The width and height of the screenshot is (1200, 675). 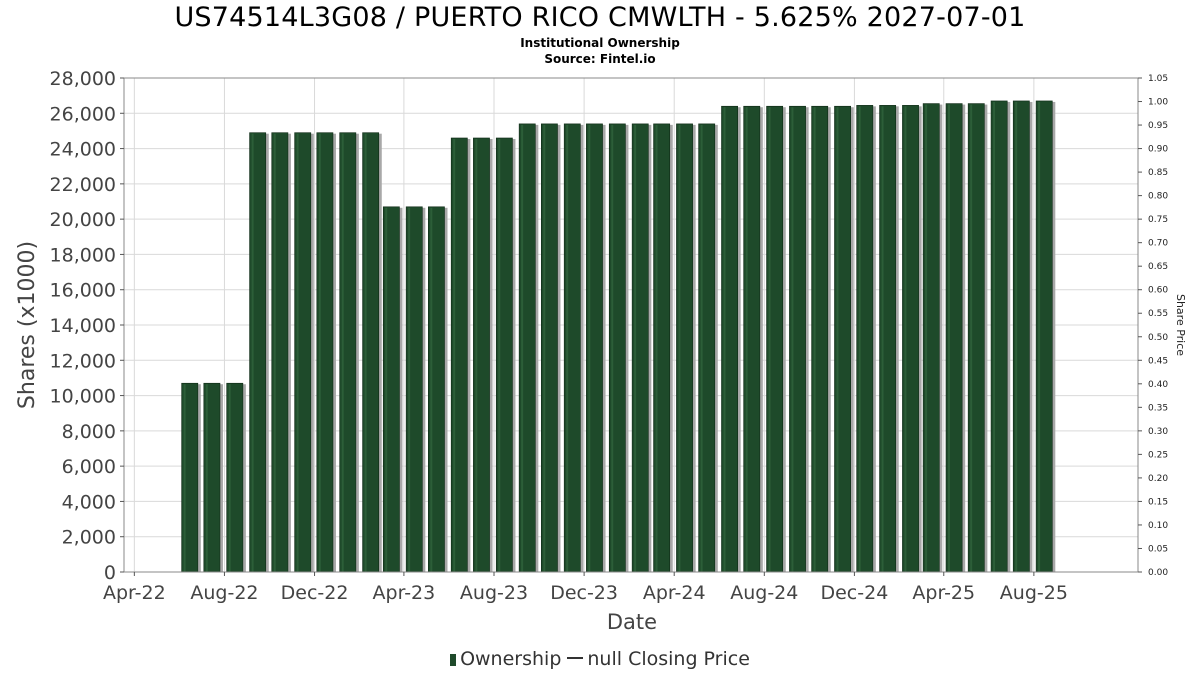 I want to click on x-tick-label: Aug-22, so click(x=224, y=593).